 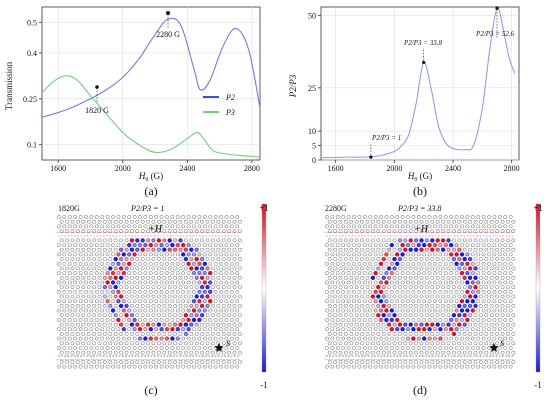 I want to click on panel-d-cbar-max: +1, so click(x=538, y=208).